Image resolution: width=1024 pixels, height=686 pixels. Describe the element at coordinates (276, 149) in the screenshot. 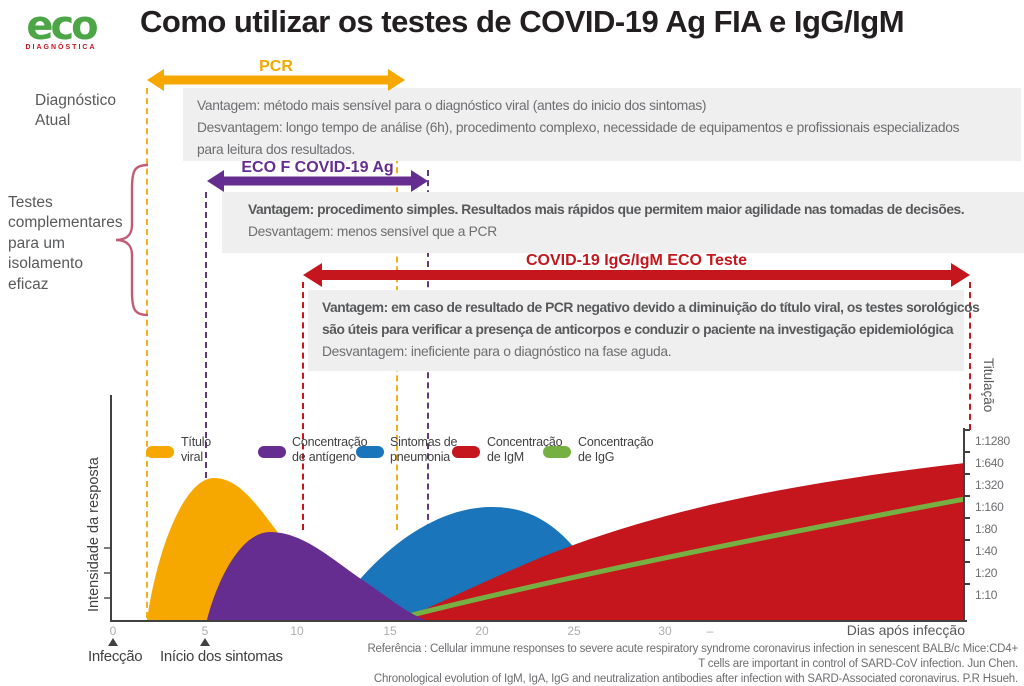

I see `pcr-disadvantage-text-2: para leitura dos resultados.` at that location.